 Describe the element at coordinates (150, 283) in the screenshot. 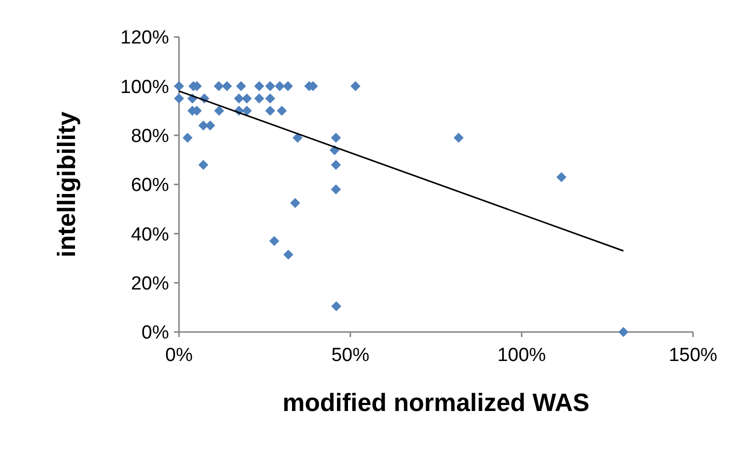

I see `y-tick-label: 20%` at that location.